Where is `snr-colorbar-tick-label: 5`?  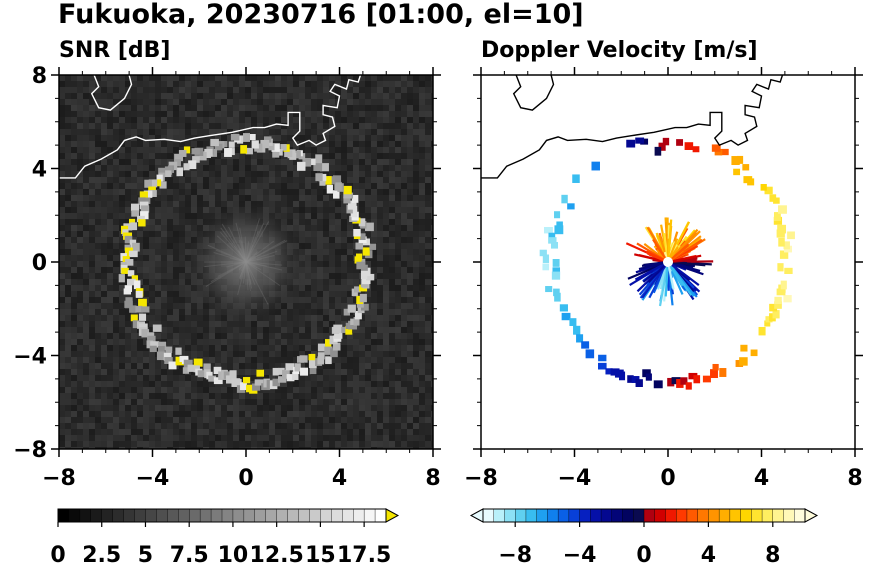
snr-colorbar-tick-label: 5 is located at coordinates (145, 555).